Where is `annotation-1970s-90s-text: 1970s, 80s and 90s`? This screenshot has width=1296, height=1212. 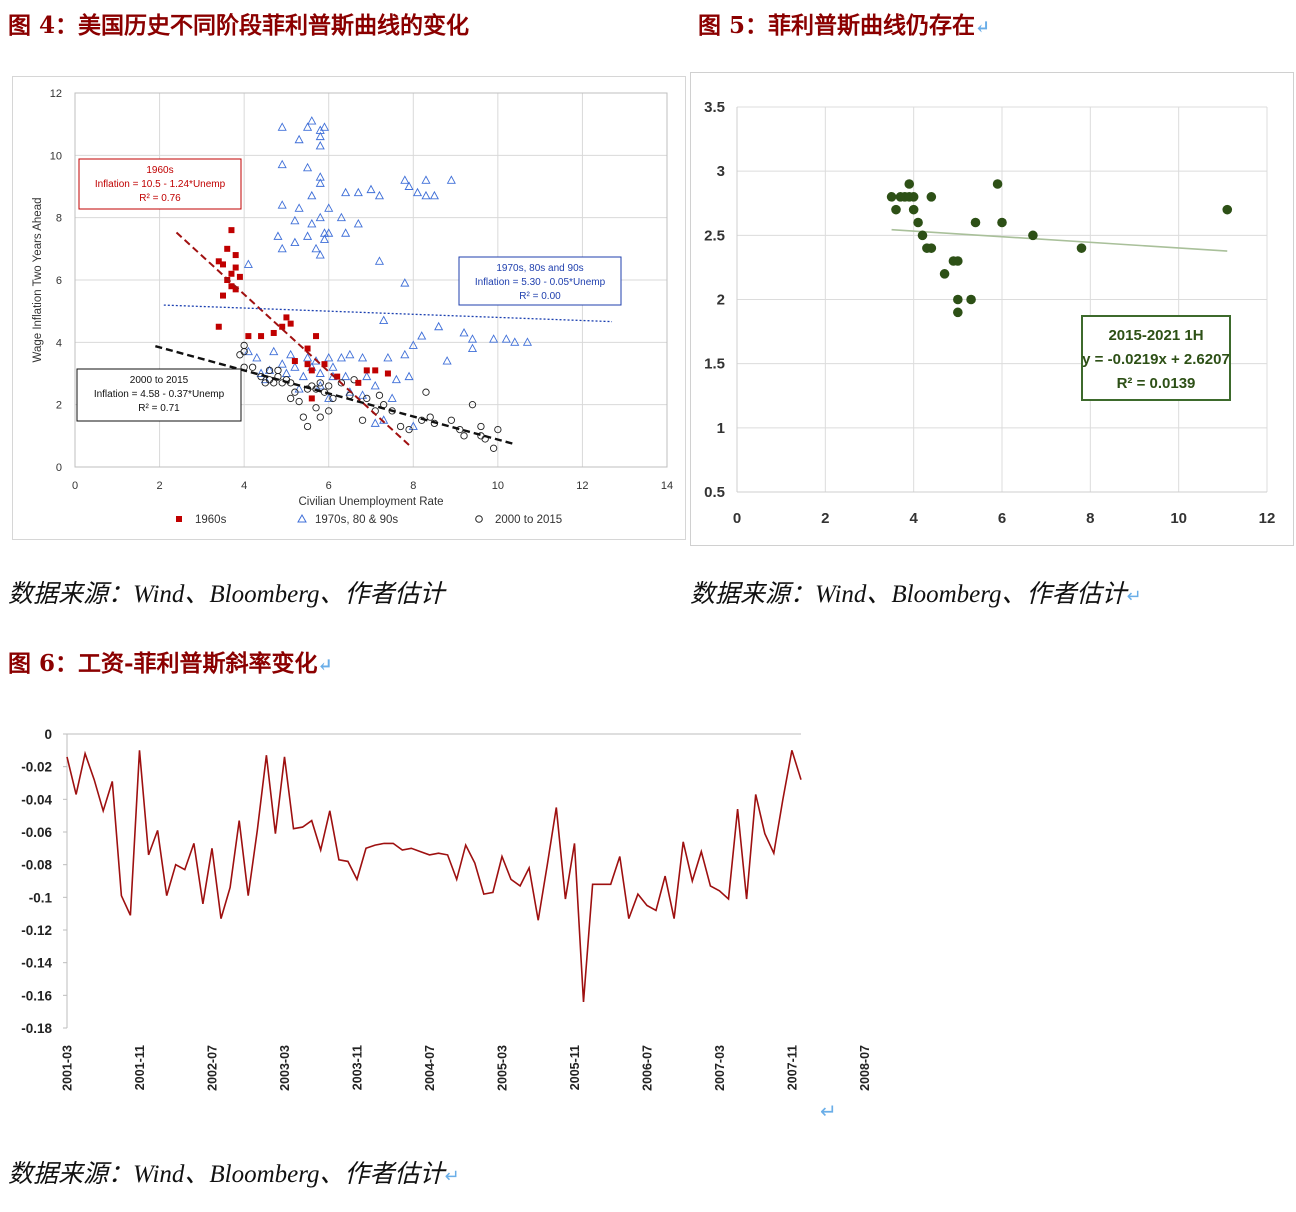
annotation-1970s-90s-text: 1970s, 80s and 90s is located at coordinates (539, 268).